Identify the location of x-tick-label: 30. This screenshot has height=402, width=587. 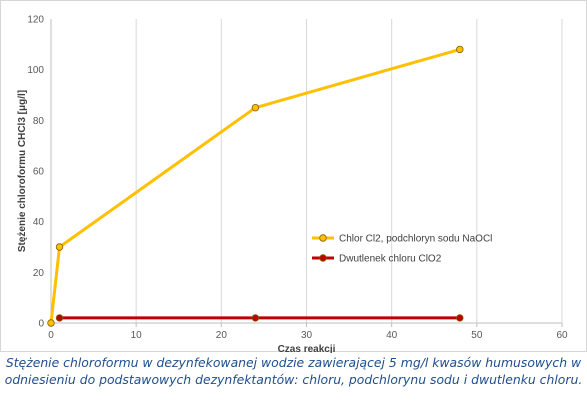
(307, 335).